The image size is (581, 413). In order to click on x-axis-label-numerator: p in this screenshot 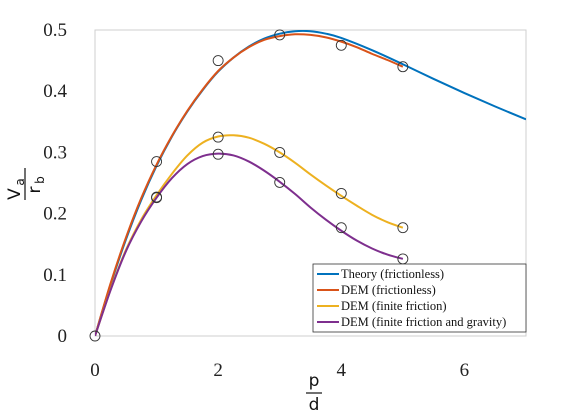, I will do `click(314, 381)`.